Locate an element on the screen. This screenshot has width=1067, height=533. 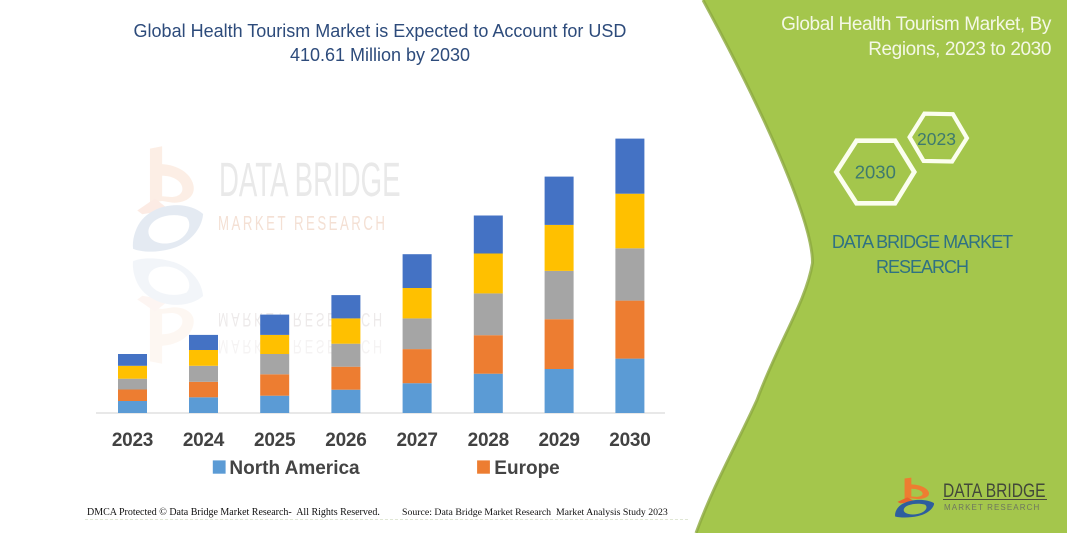
svg-text: 2029 is located at coordinates (558, 440).